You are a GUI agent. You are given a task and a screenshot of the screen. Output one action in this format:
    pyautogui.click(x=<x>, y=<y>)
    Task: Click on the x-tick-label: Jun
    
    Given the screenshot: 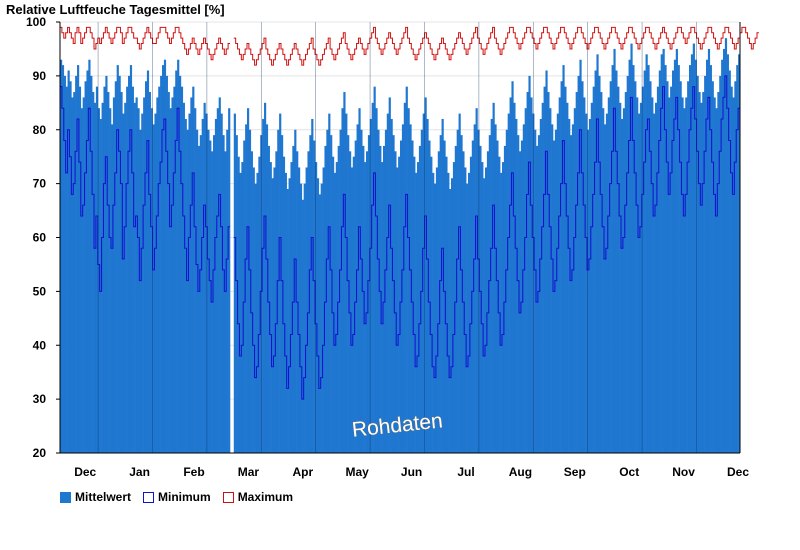 What is the action you would take?
    pyautogui.click(x=411, y=472)
    